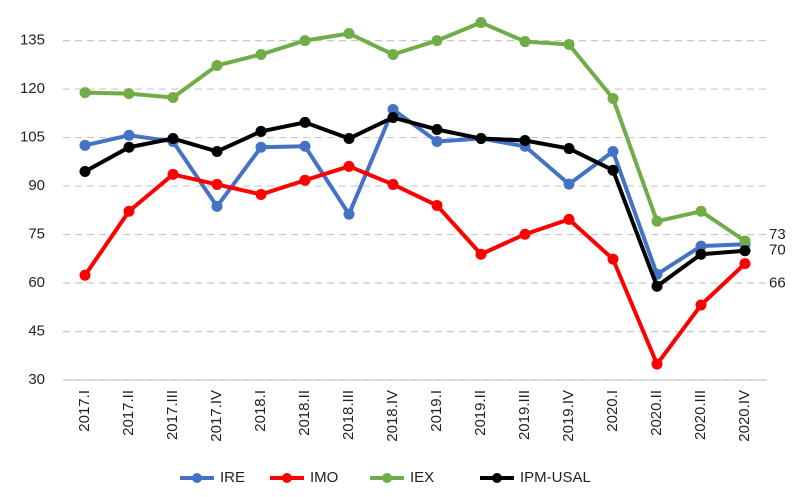  What do you see at coordinates (524, 415) in the screenshot?
I see `x-tick-label: 2019.III` at bounding box center [524, 415].